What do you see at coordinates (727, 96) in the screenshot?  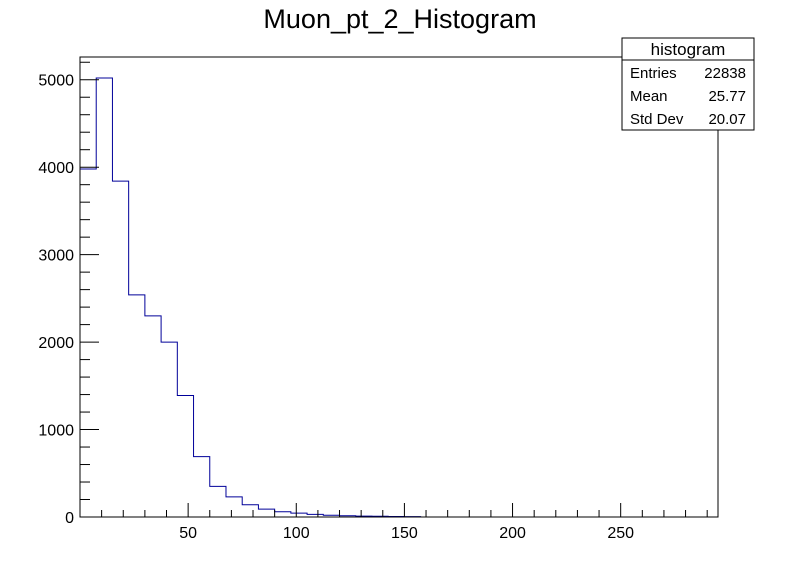 I see `stats-mean-value: 25.77` at bounding box center [727, 96].